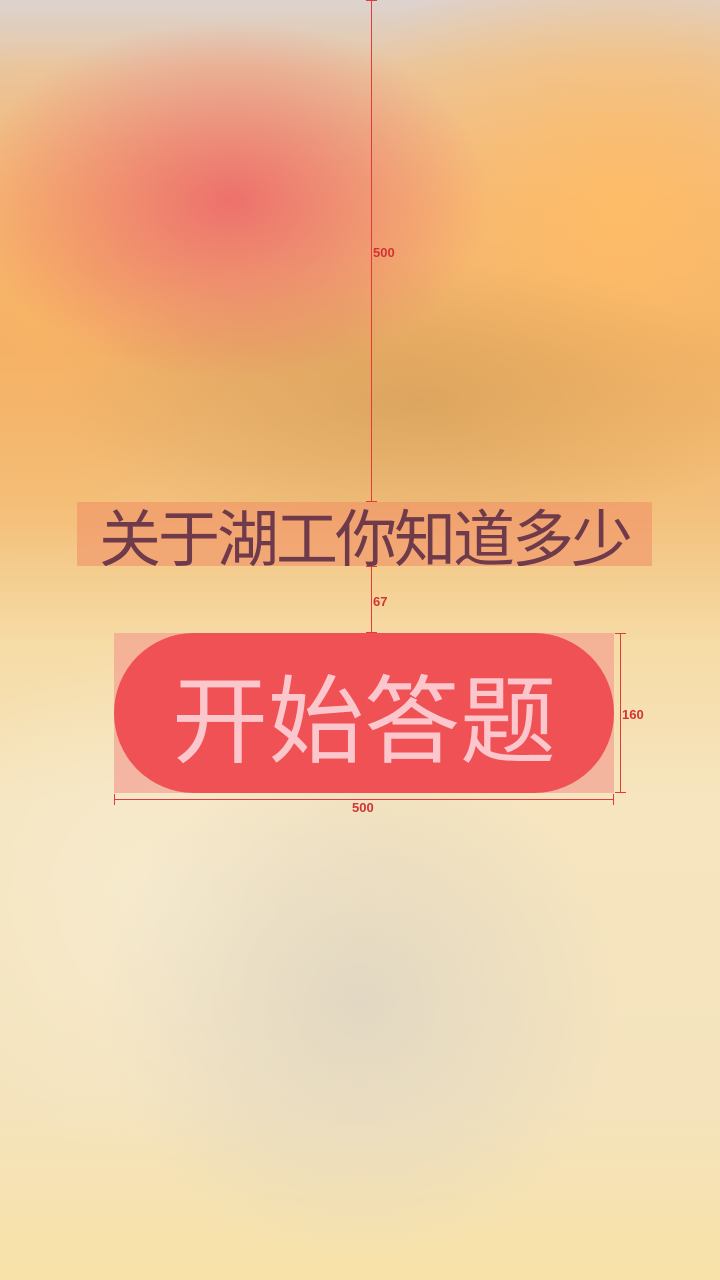 The height and width of the screenshot is (1280, 720). What do you see at coordinates (620, 792) in the screenshot?
I see `button-height-guide-bottom-tick` at bounding box center [620, 792].